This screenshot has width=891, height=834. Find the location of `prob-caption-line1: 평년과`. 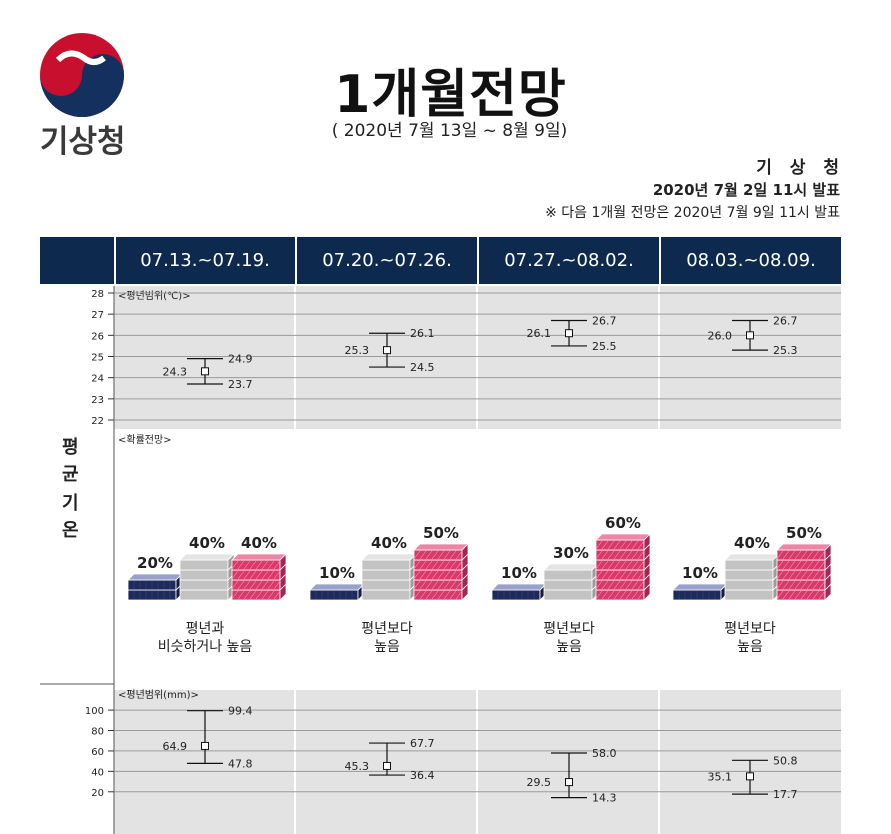

prob-caption-line1: 평년과 is located at coordinates (205, 629).